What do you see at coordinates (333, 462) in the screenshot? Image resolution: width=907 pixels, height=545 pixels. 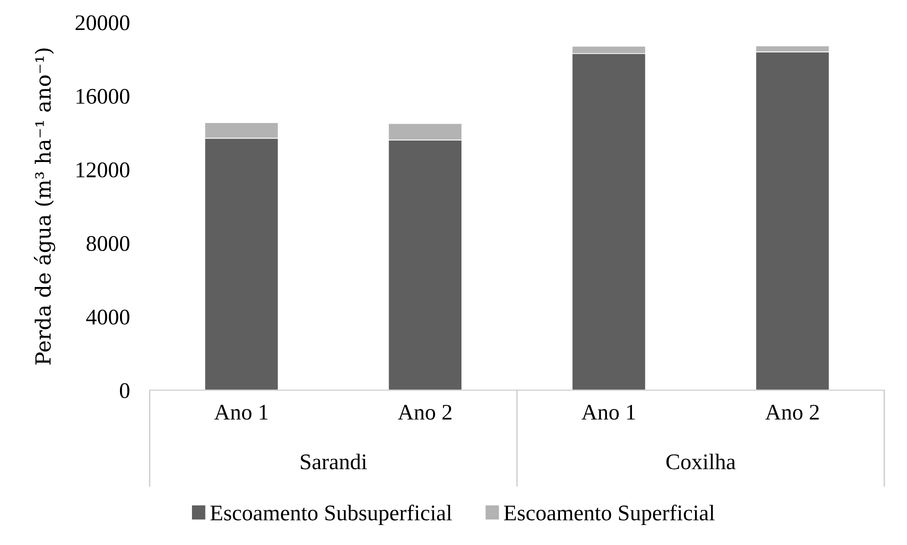 I see `text: Sarandi` at bounding box center [333, 462].